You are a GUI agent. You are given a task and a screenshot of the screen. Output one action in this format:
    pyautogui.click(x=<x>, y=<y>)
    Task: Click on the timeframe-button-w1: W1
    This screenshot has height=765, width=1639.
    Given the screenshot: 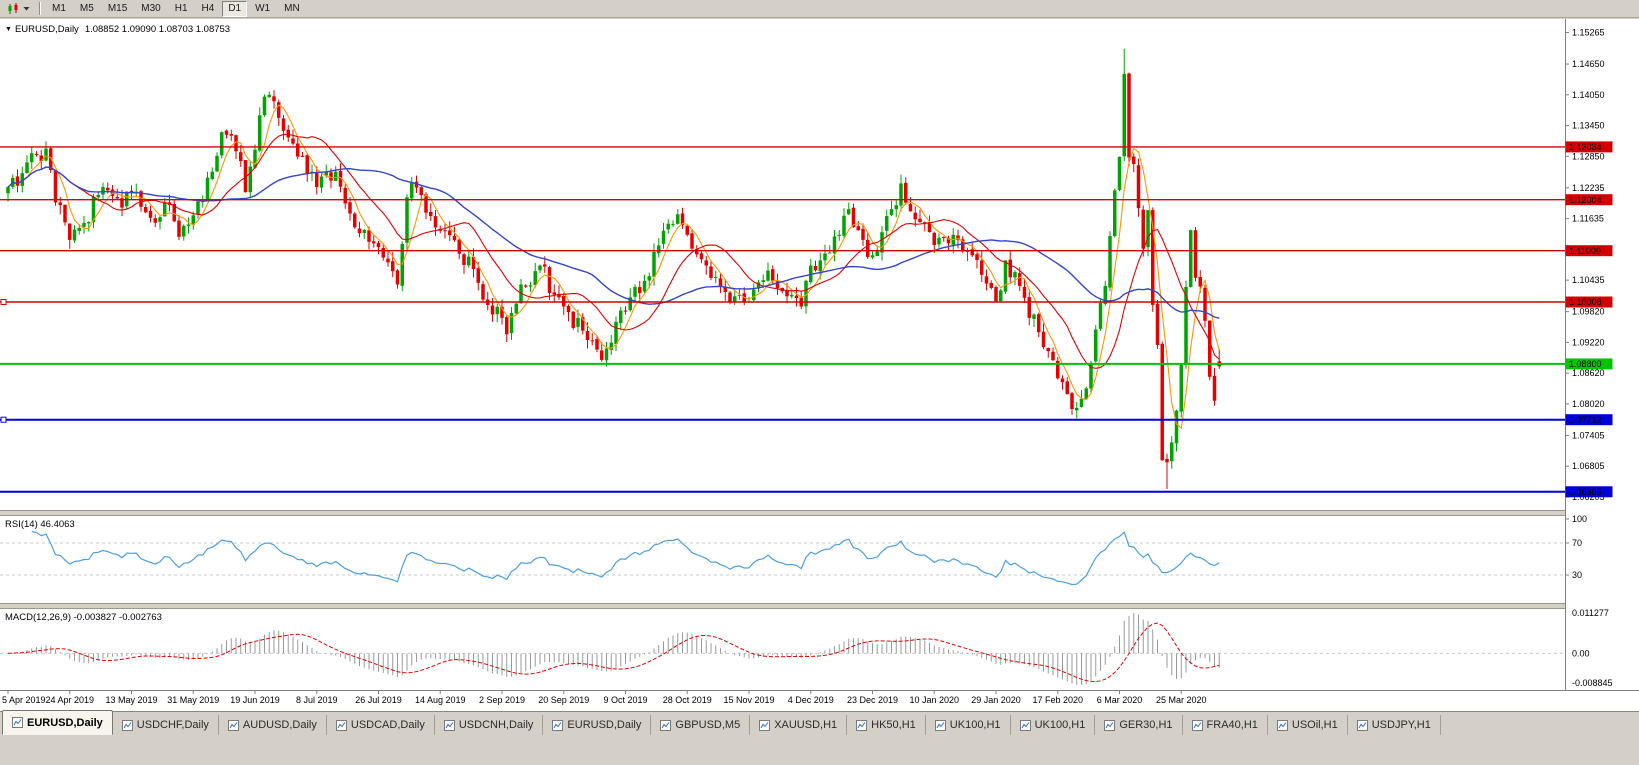 What is the action you would take?
    pyautogui.click(x=262, y=9)
    